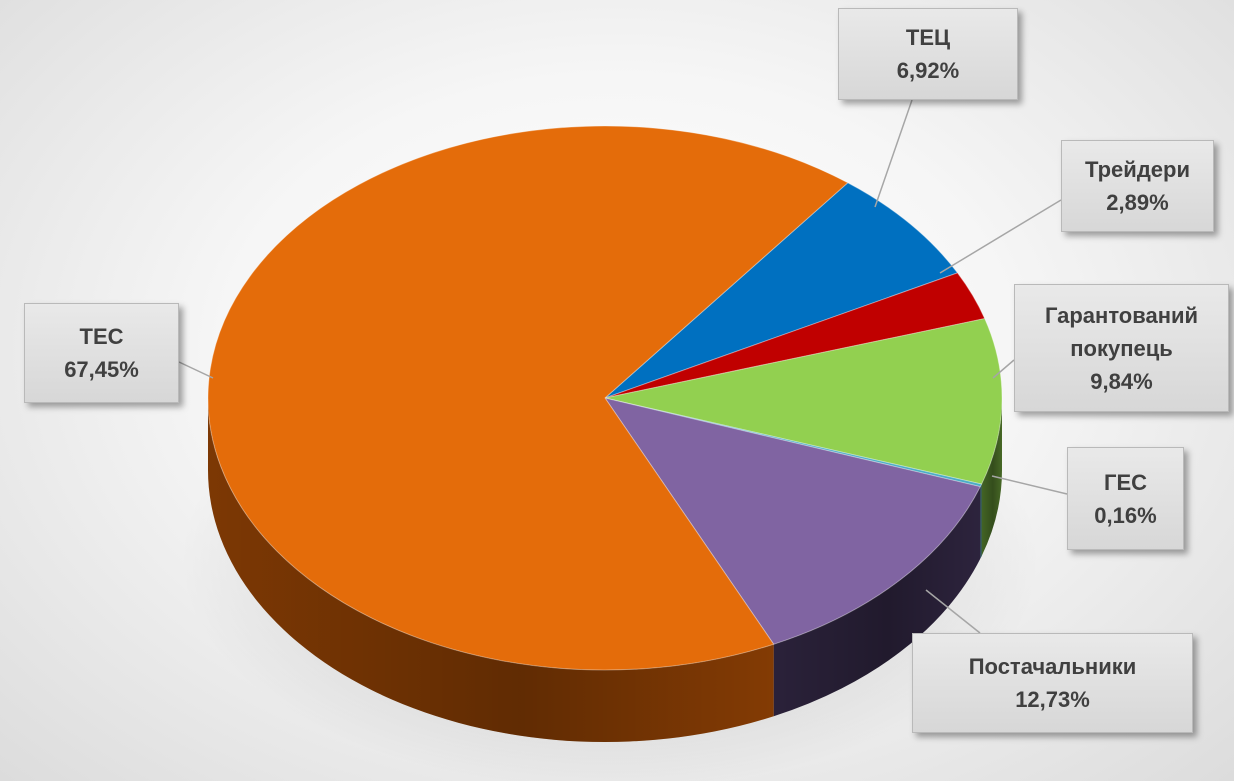 This screenshot has height=781, width=1234. I want to click on pie-slice-трейдери, so click(795, 335).